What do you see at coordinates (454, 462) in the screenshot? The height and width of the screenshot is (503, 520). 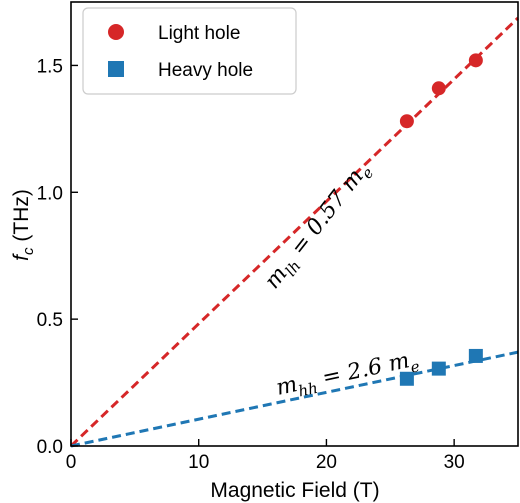 I see `x-tick-label: 30` at bounding box center [454, 462].